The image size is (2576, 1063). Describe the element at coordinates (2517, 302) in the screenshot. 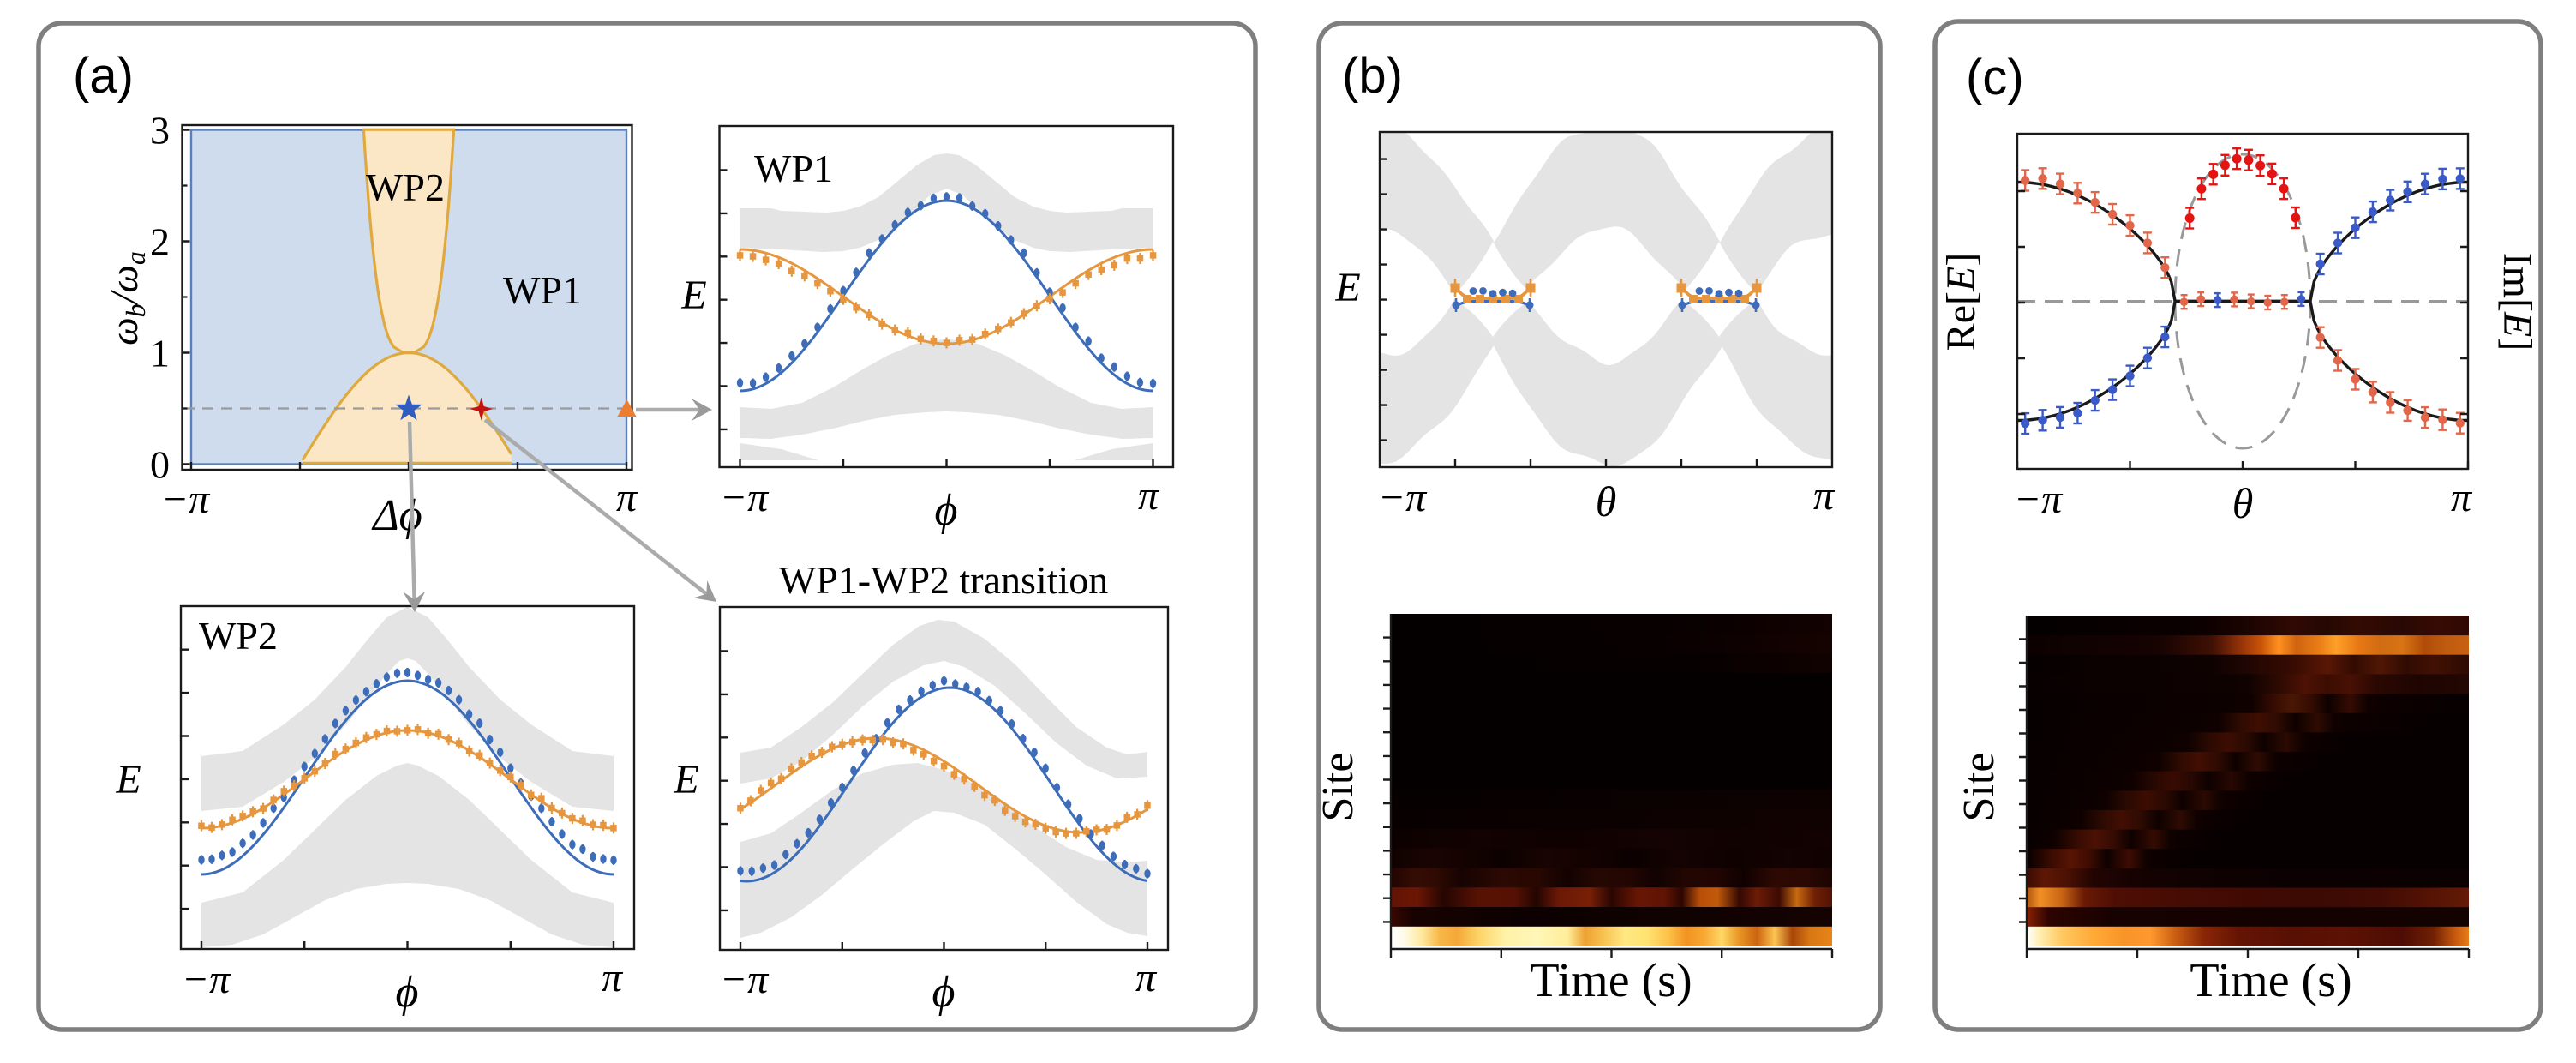

I see `svg-text: Im[E]` at that location.